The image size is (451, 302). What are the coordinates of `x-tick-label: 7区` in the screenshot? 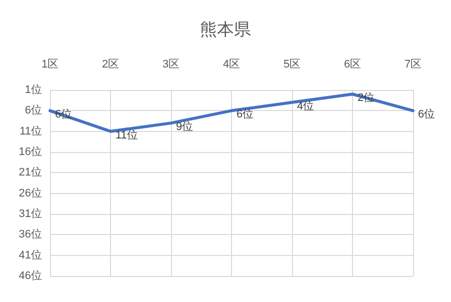 It's located at (413, 64).